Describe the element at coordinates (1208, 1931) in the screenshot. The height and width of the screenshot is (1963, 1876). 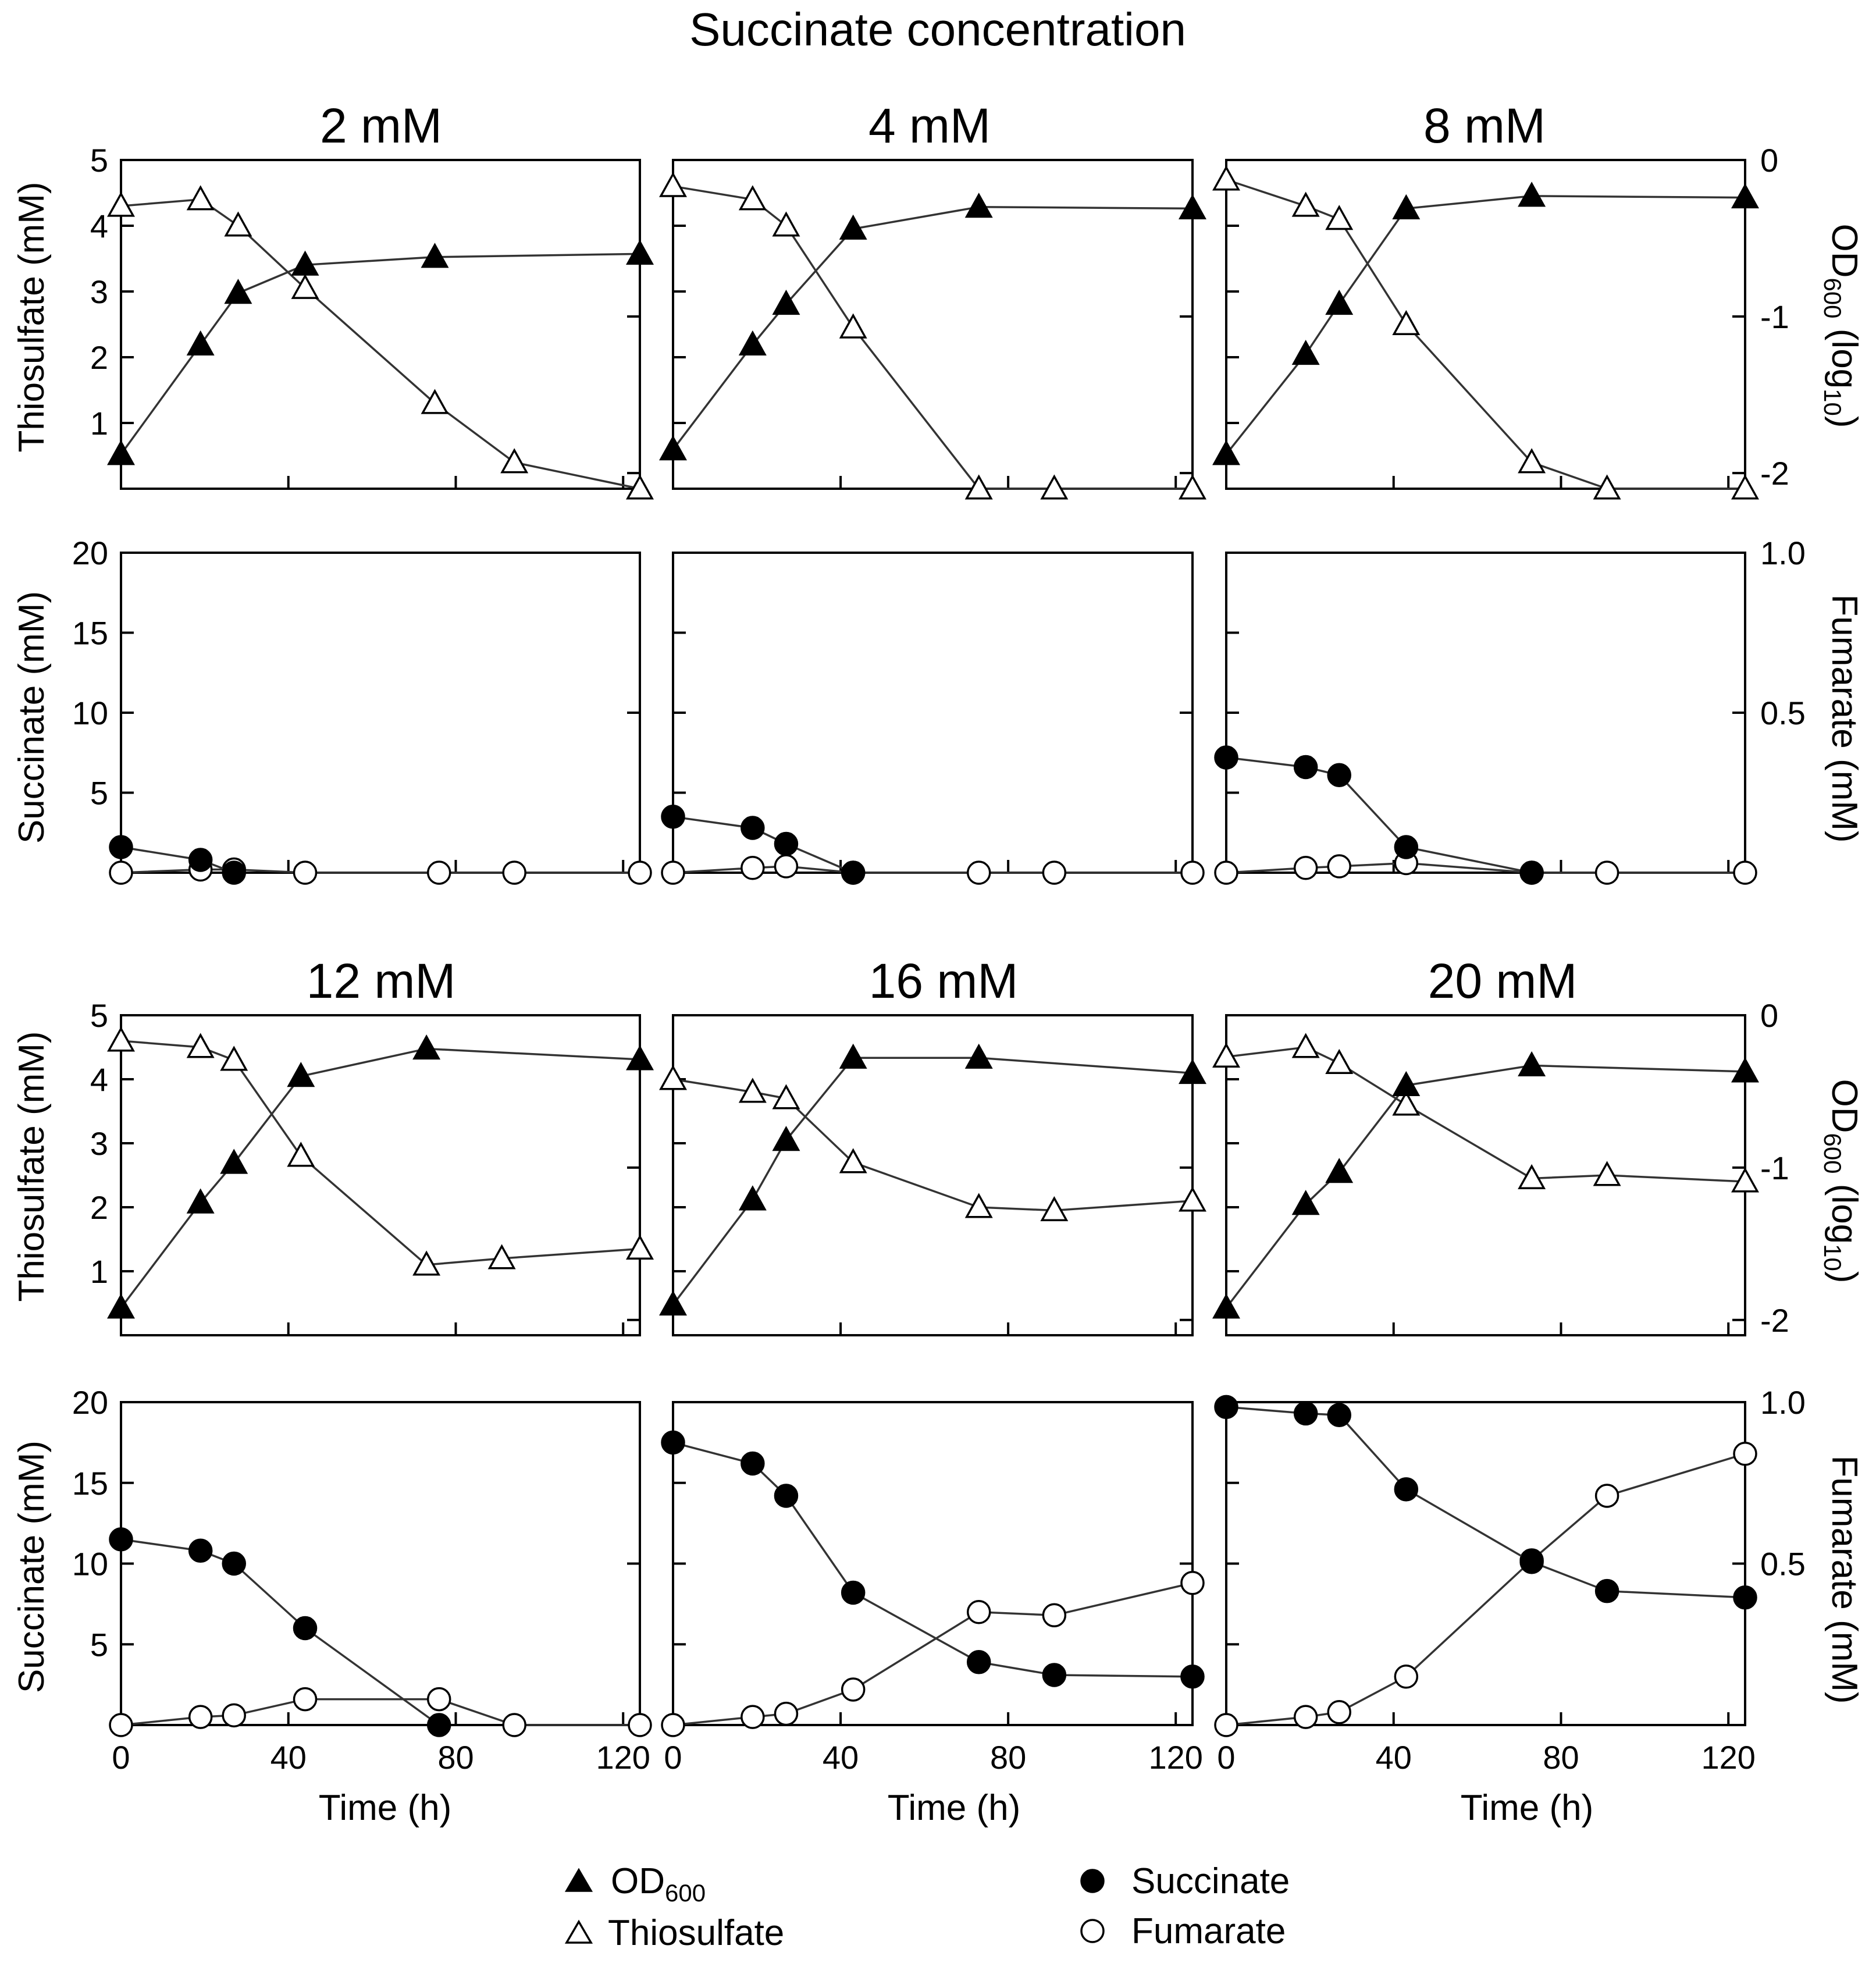
I see `legend-fumarate-label: Fumarate` at that location.